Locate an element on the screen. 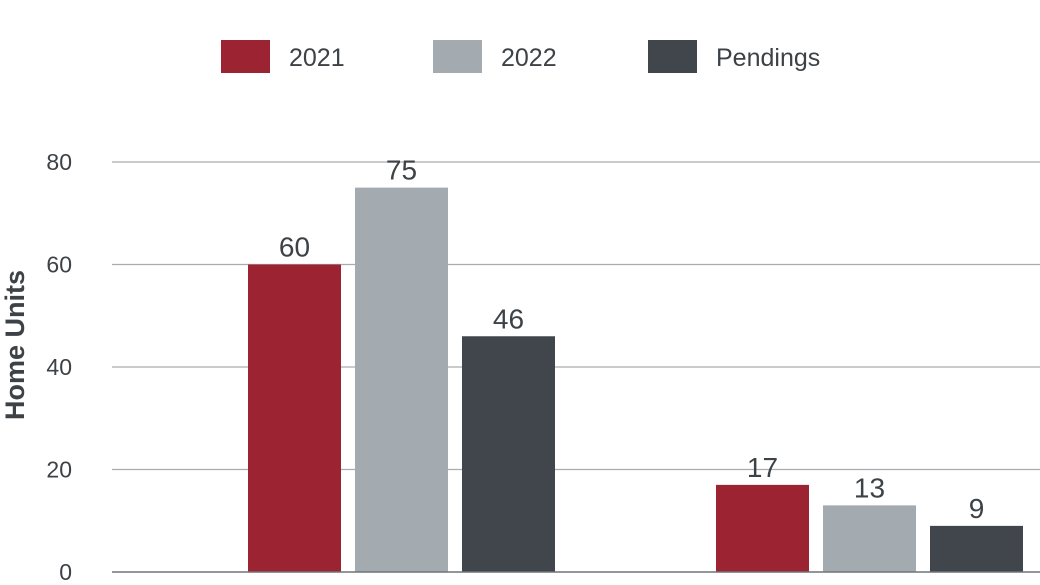  data-label: 17 is located at coordinates (762, 467).